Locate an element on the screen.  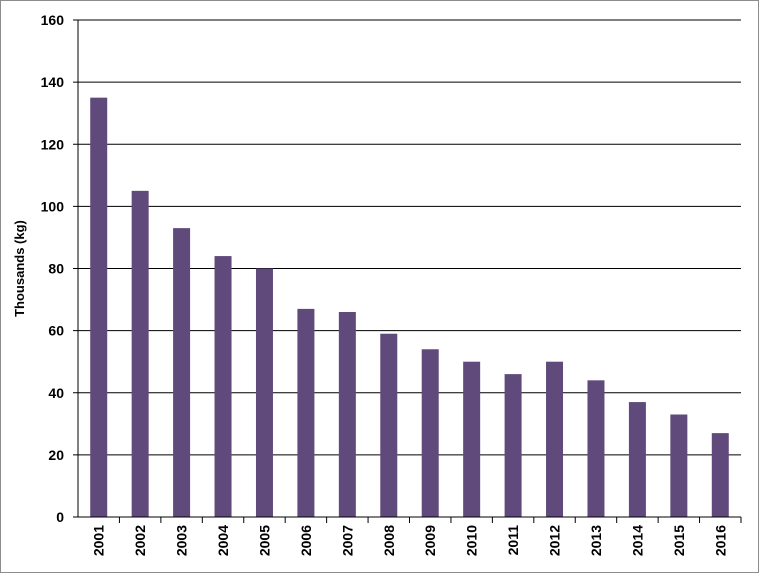
x-tick-label: 2003 is located at coordinates (182, 540).